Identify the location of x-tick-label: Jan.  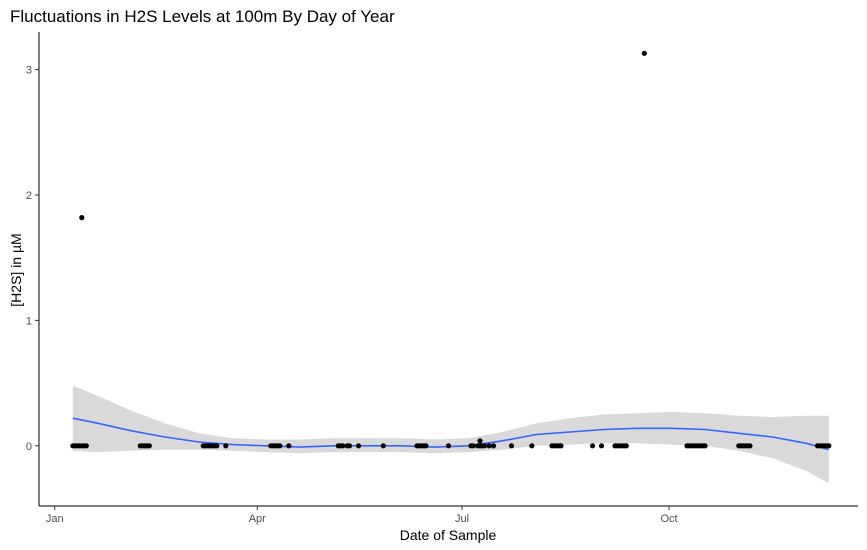
(55, 519).